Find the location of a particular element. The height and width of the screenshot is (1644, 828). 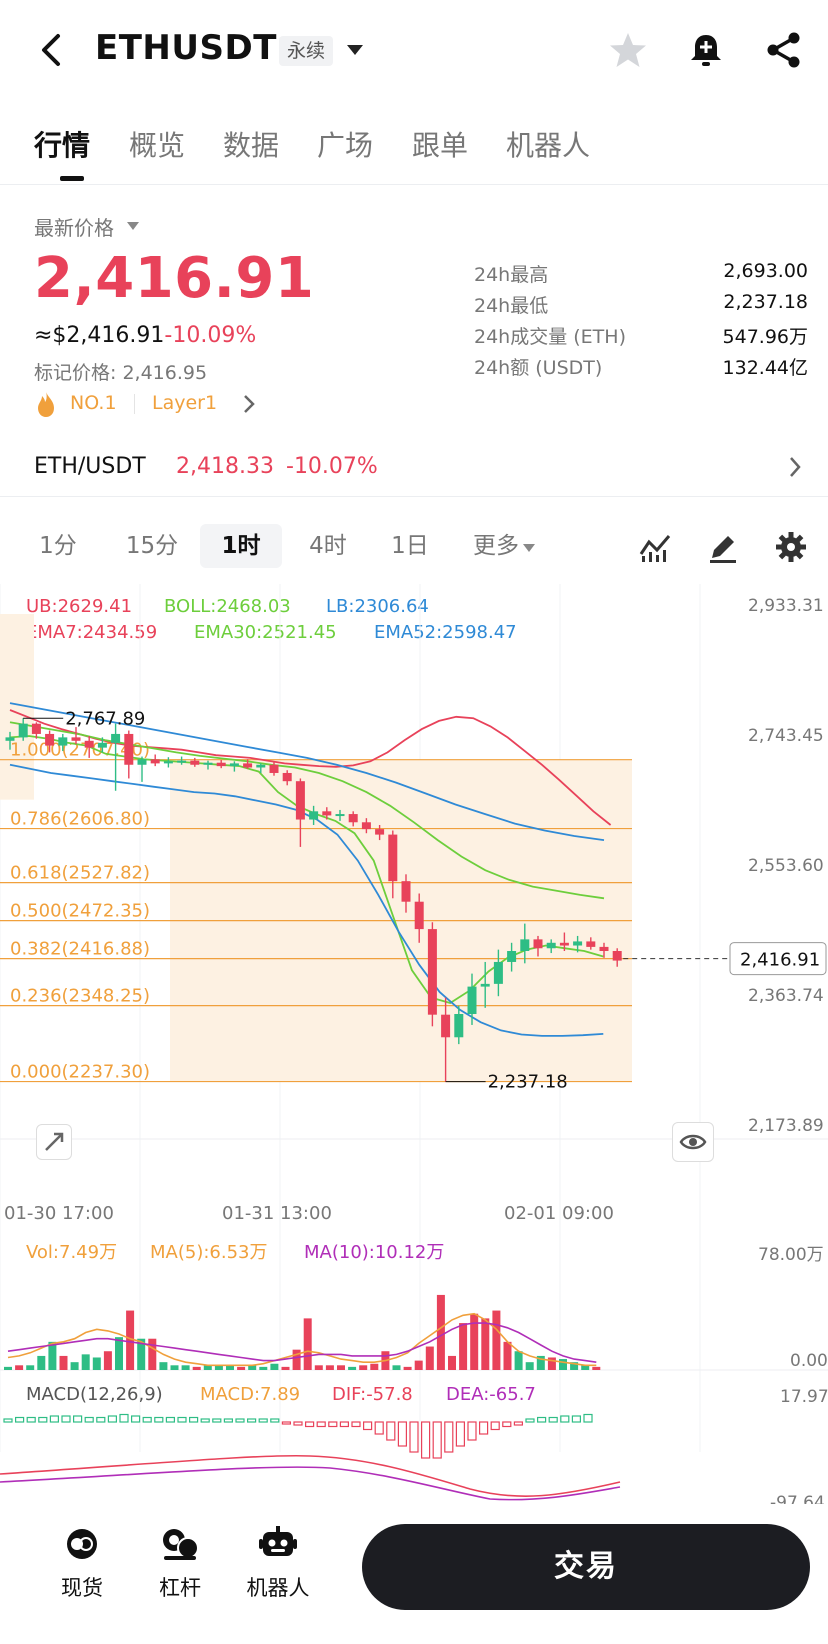

expand-arrows-icon is located at coordinates (54, 1141).